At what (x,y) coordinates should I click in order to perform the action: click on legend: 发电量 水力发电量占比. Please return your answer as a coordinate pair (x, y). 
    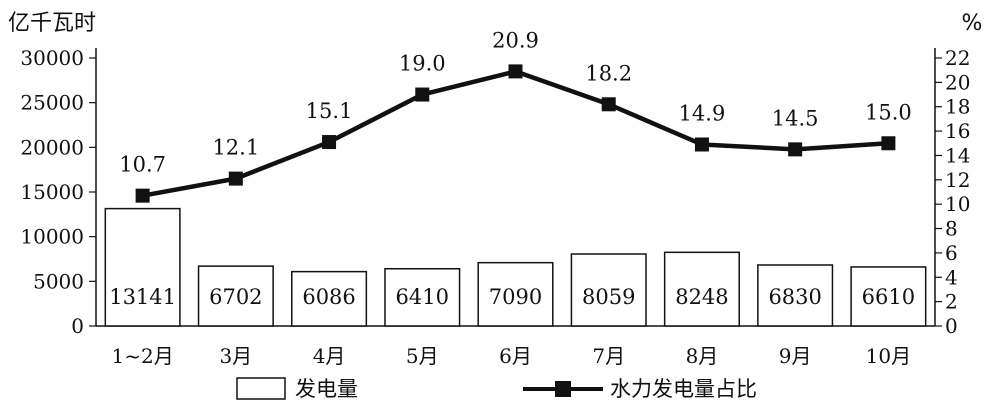
    Looking at the image, I should click on (496, 389).